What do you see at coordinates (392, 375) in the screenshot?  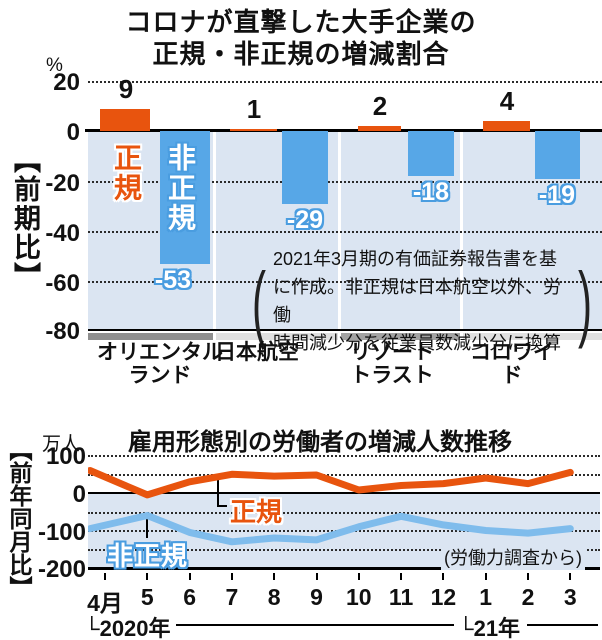 I see `category-line: トラスト` at bounding box center [392, 375].